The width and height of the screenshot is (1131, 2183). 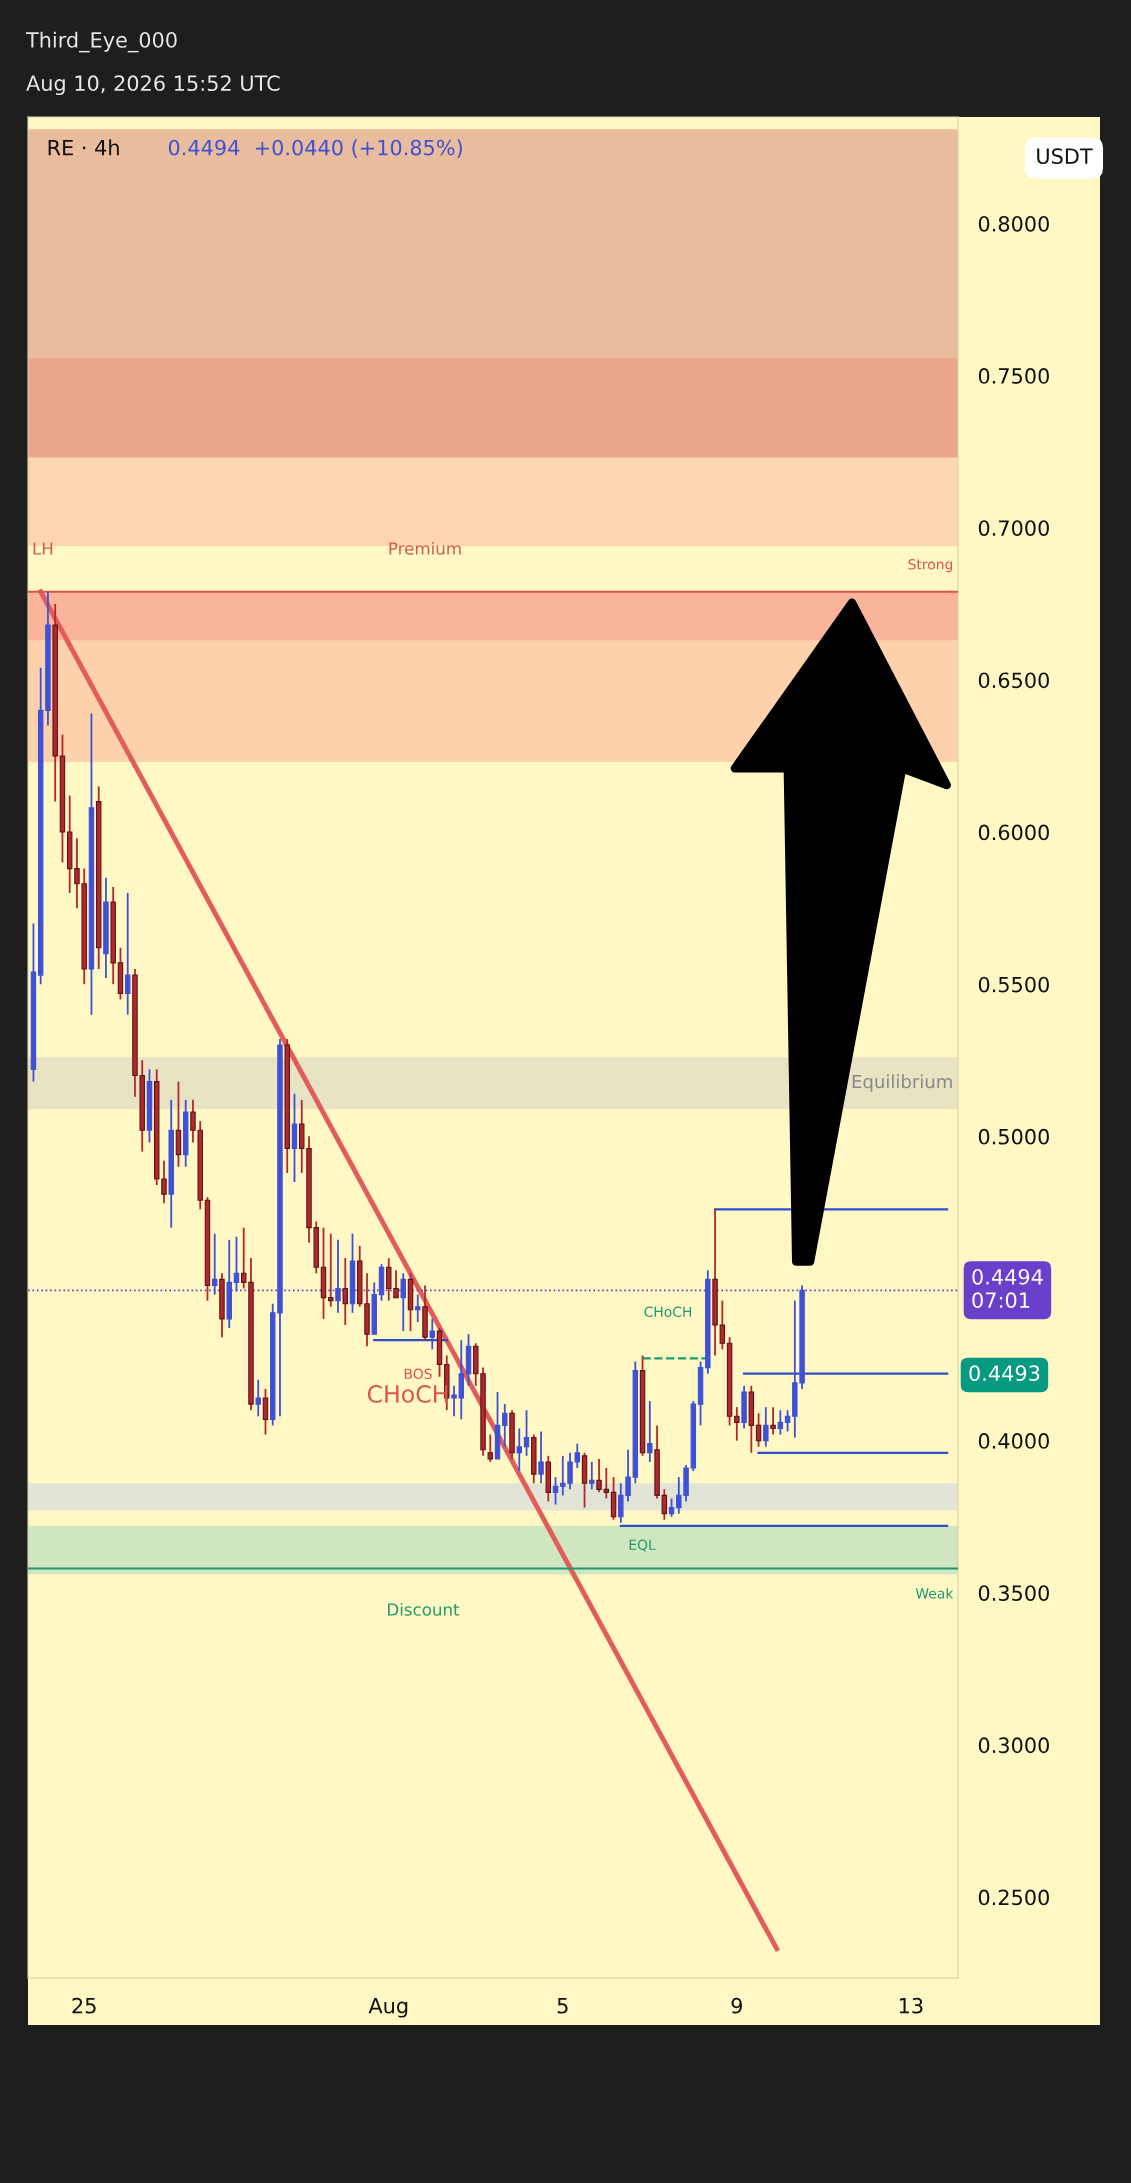 I want to click on annotation: Discount, so click(x=424, y=1609).